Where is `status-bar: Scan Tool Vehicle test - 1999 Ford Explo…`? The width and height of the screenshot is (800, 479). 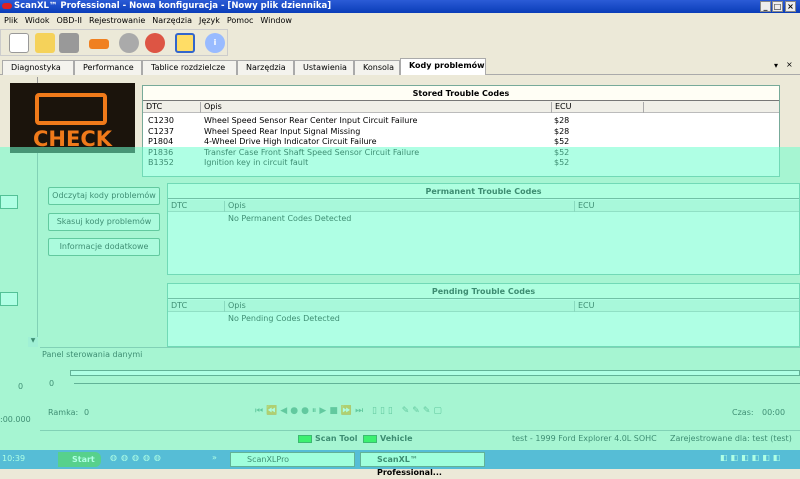 status-bar: Scan Tool Vehicle test - 1999 Ford Explo… is located at coordinates (420, 438).